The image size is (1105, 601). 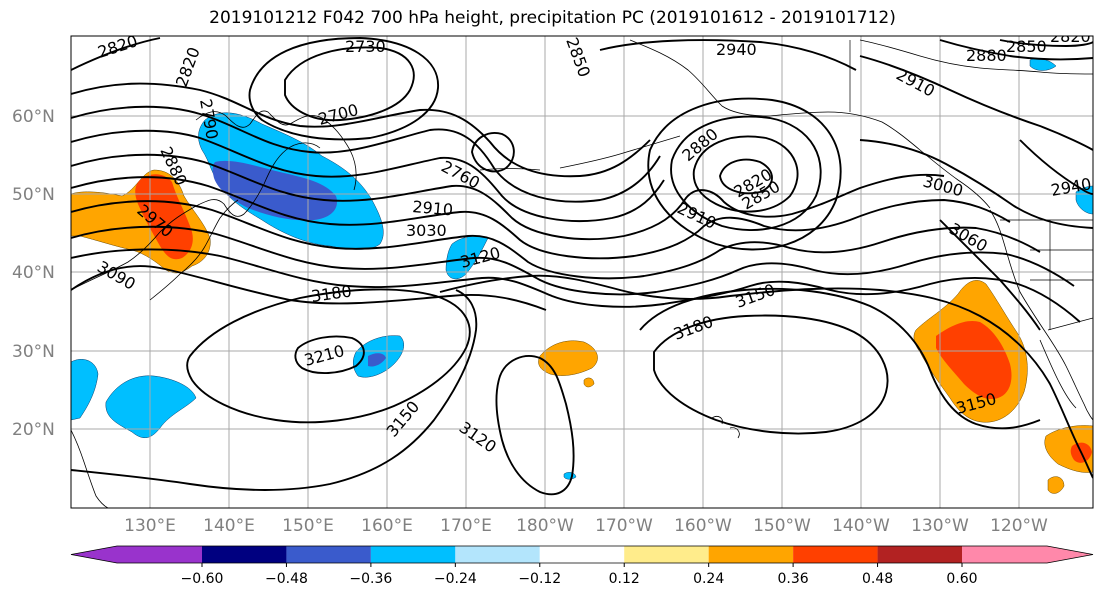 I want to click on lat-label: 60°N, so click(x=33, y=117).